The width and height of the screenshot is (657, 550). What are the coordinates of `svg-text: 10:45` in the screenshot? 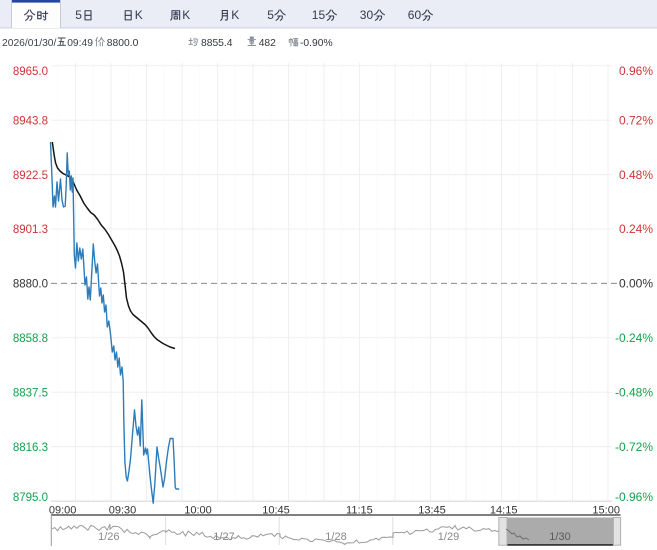 It's located at (276, 511).